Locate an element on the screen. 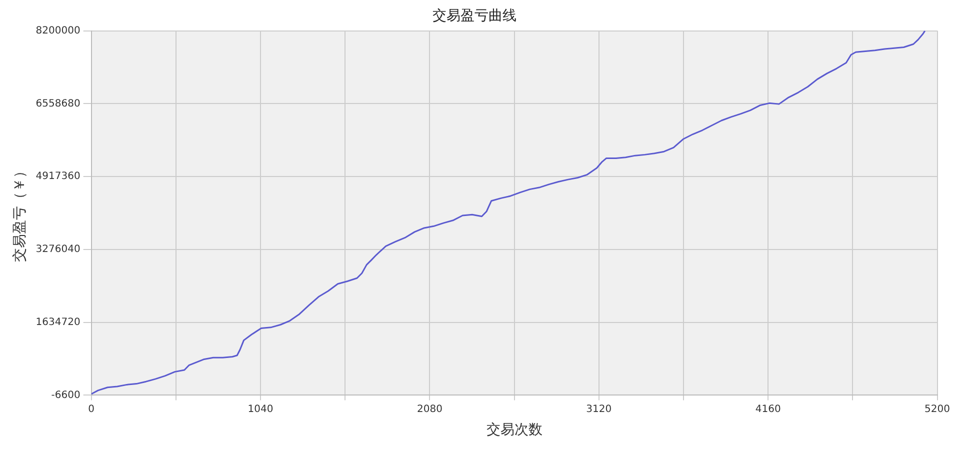 This screenshot has height=451, width=961. y-tick-label: -6600 is located at coordinates (65, 395).